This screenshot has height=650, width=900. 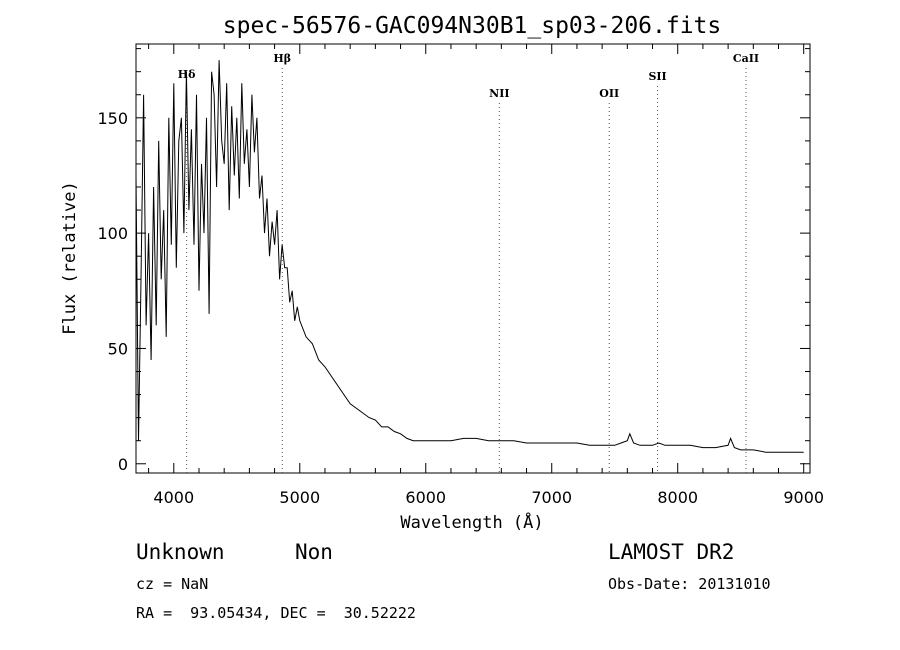 I want to click on emission-line-label: CaII, so click(x=746, y=58).